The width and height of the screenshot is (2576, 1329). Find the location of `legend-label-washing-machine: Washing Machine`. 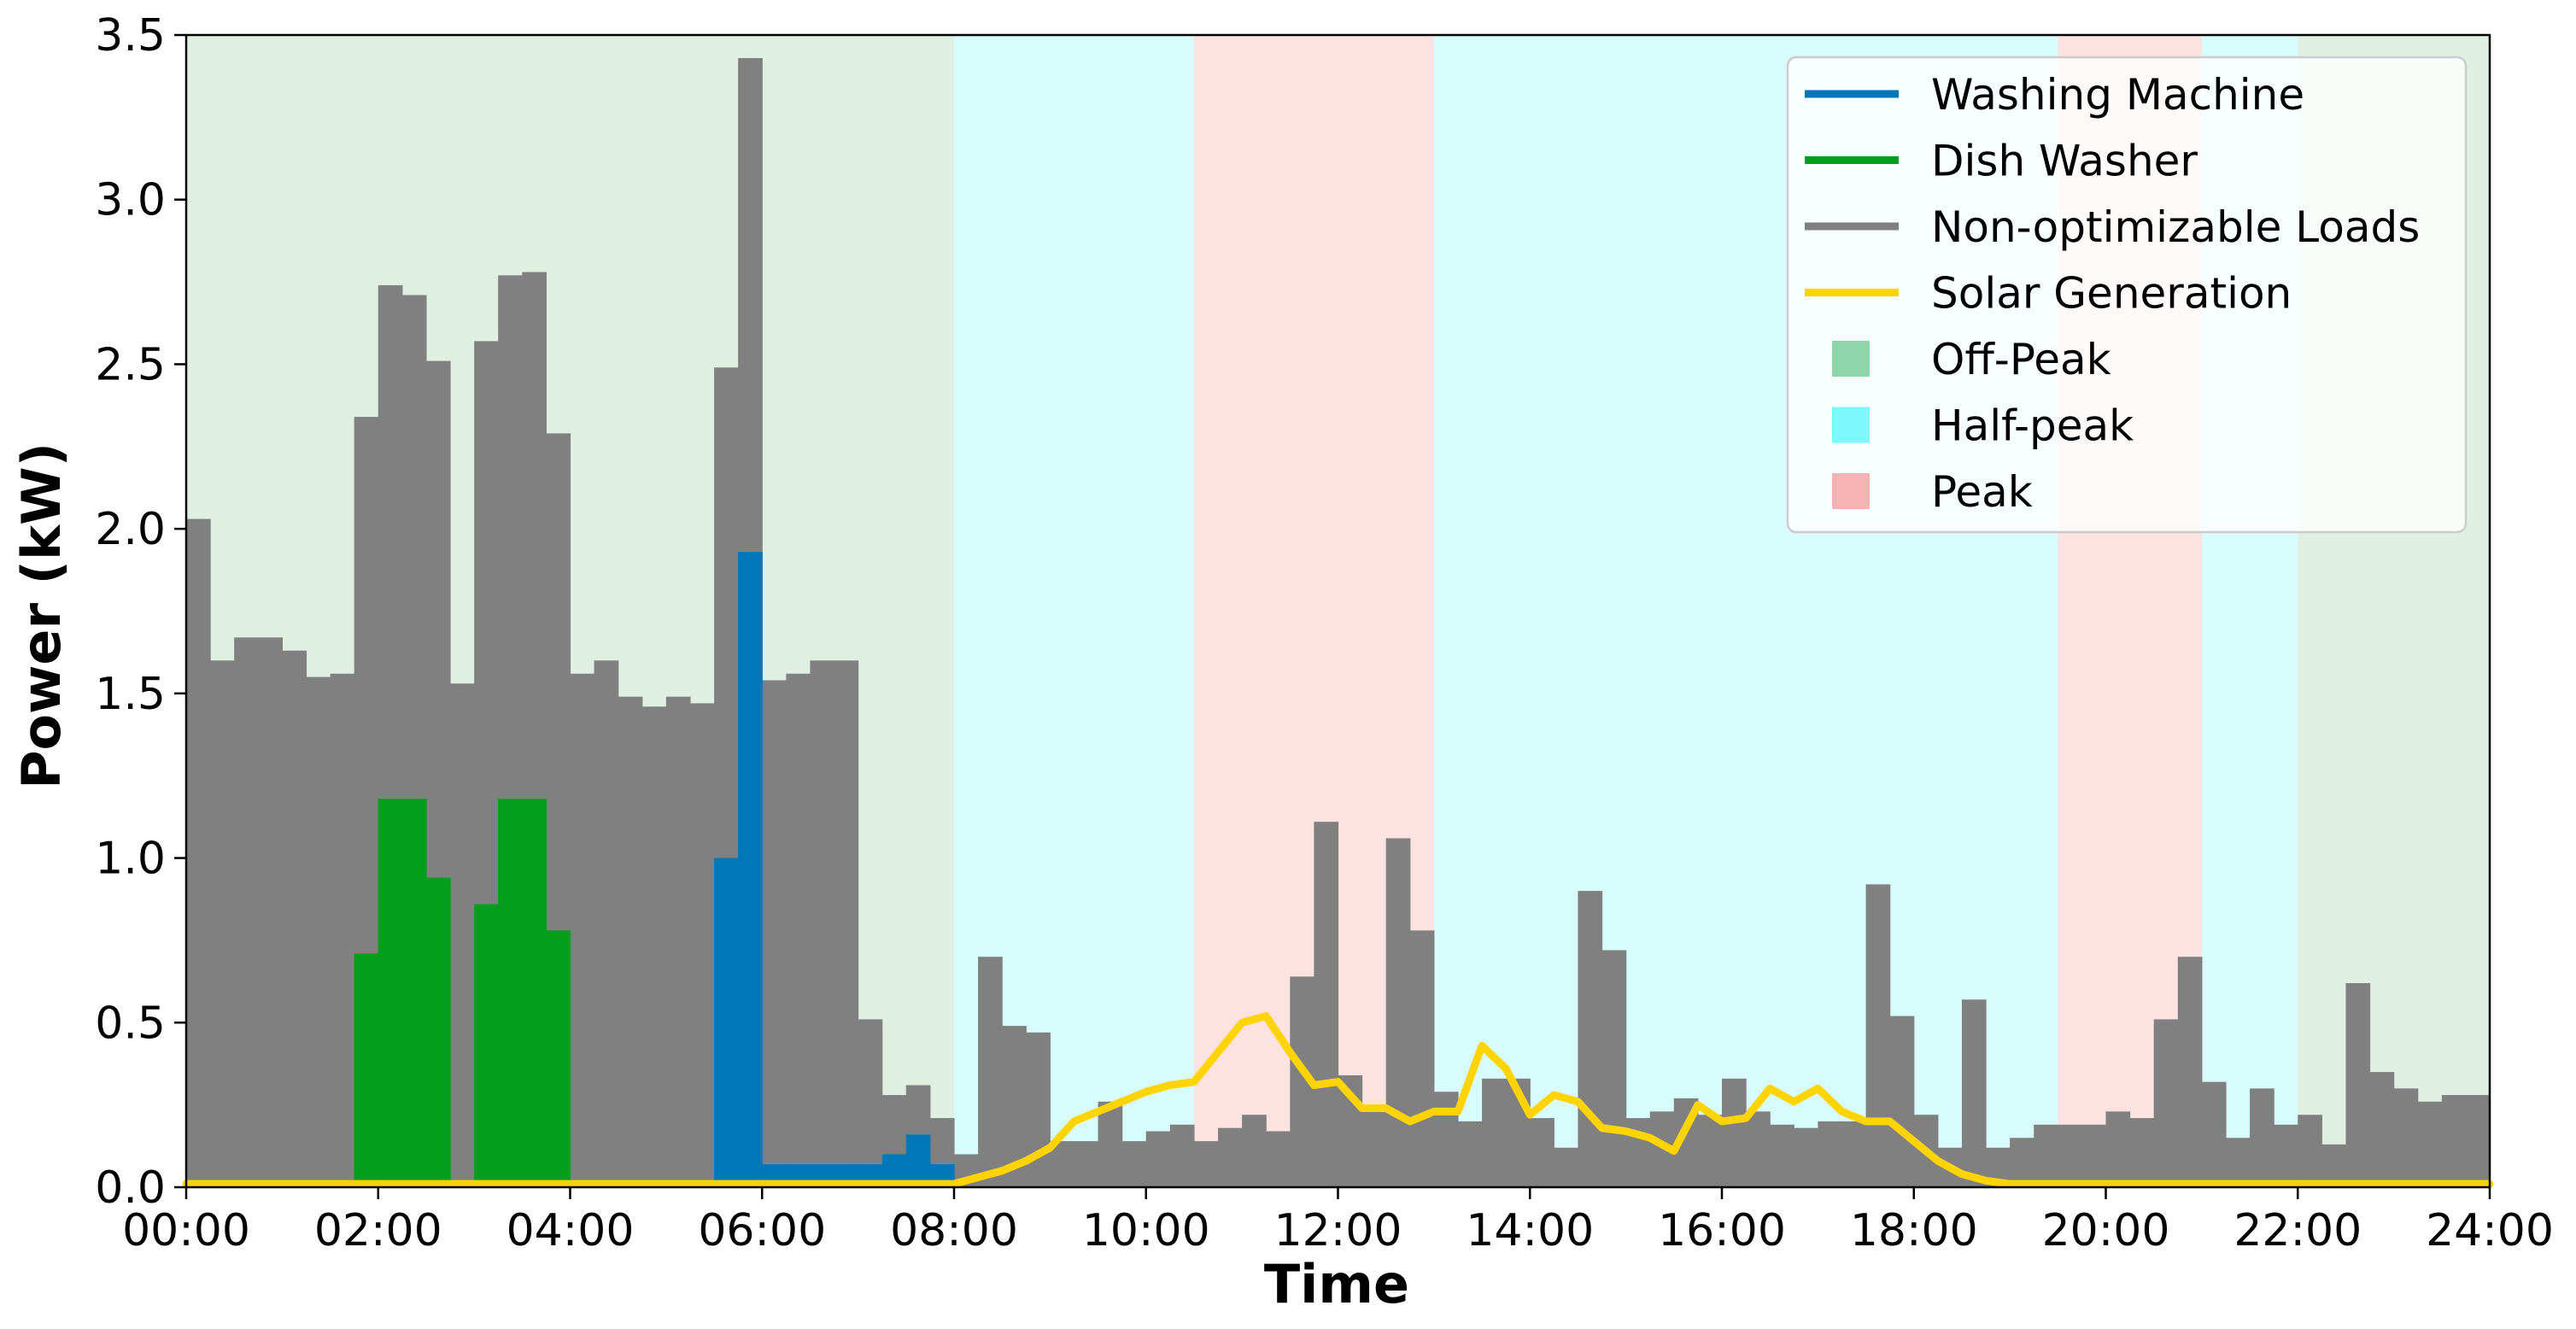

legend-label-washing-machine: Washing Machine is located at coordinates (2117, 95).